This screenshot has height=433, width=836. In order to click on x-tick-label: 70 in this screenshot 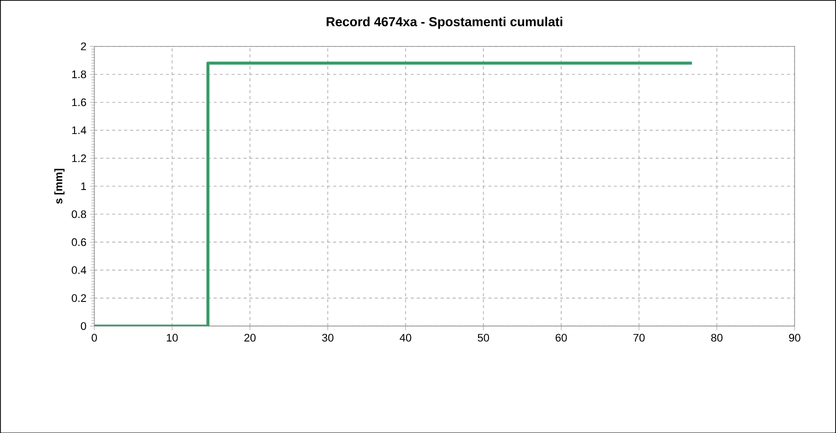, I will do `click(639, 338)`.